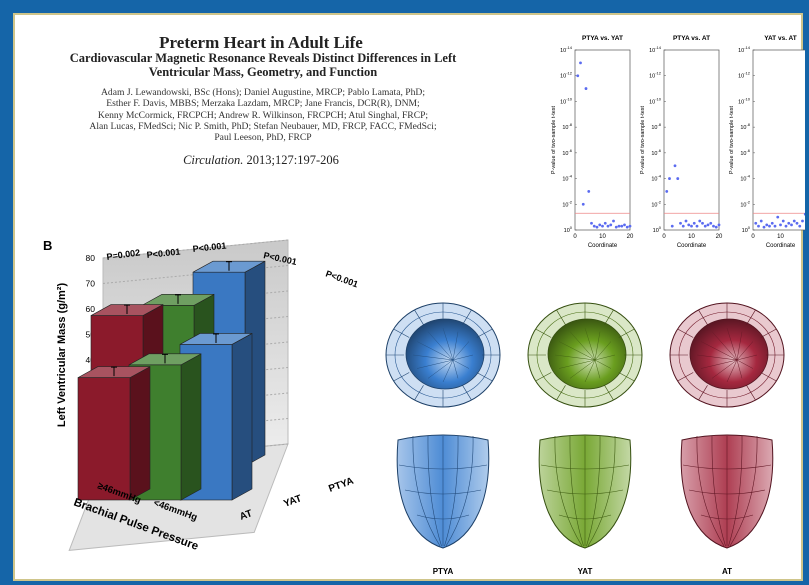 This screenshot has height=585, width=809. Describe the element at coordinates (191, 427) in the screenshot. I see `bar-side` at that location.